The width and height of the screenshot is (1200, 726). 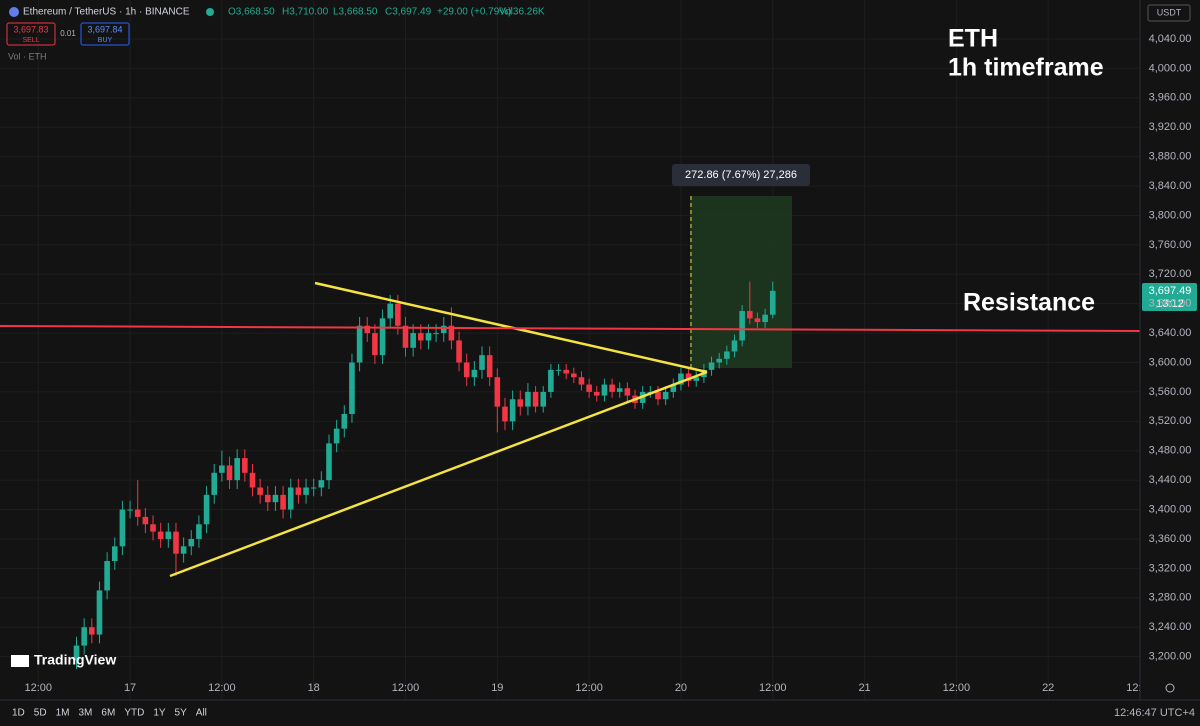 What do you see at coordinates (201, 713) in the screenshot?
I see `range-button: All` at bounding box center [201, 713].